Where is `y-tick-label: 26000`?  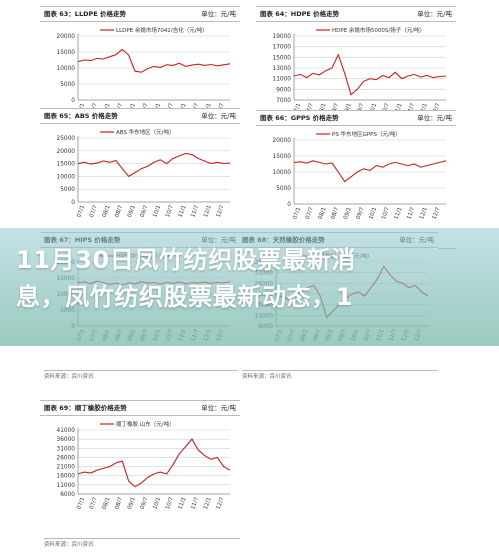 y-tick-label: 26000 is located at coordinates (66, 458).